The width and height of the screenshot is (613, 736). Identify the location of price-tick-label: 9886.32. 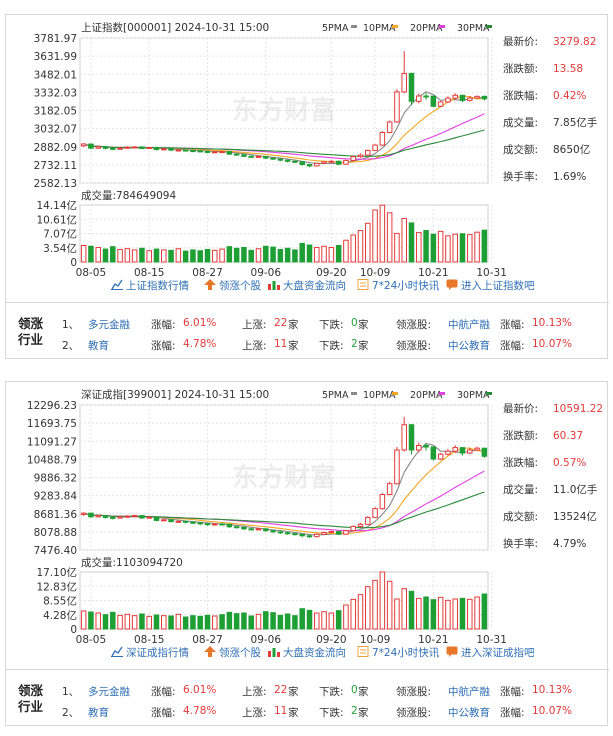
(55, 479).